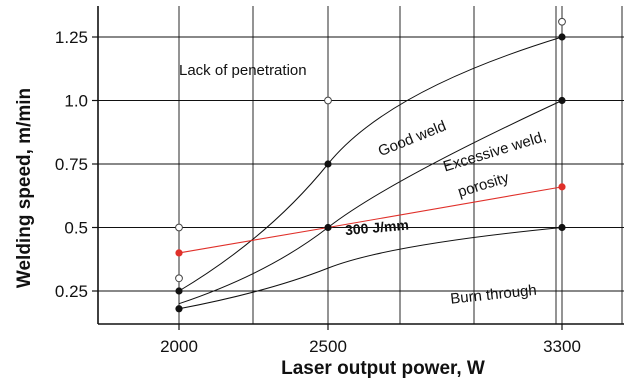  Describe the element at coordinates (484, 185) in the screenshot. I see `annotation-excessive_weld_2: porosity` at that location.